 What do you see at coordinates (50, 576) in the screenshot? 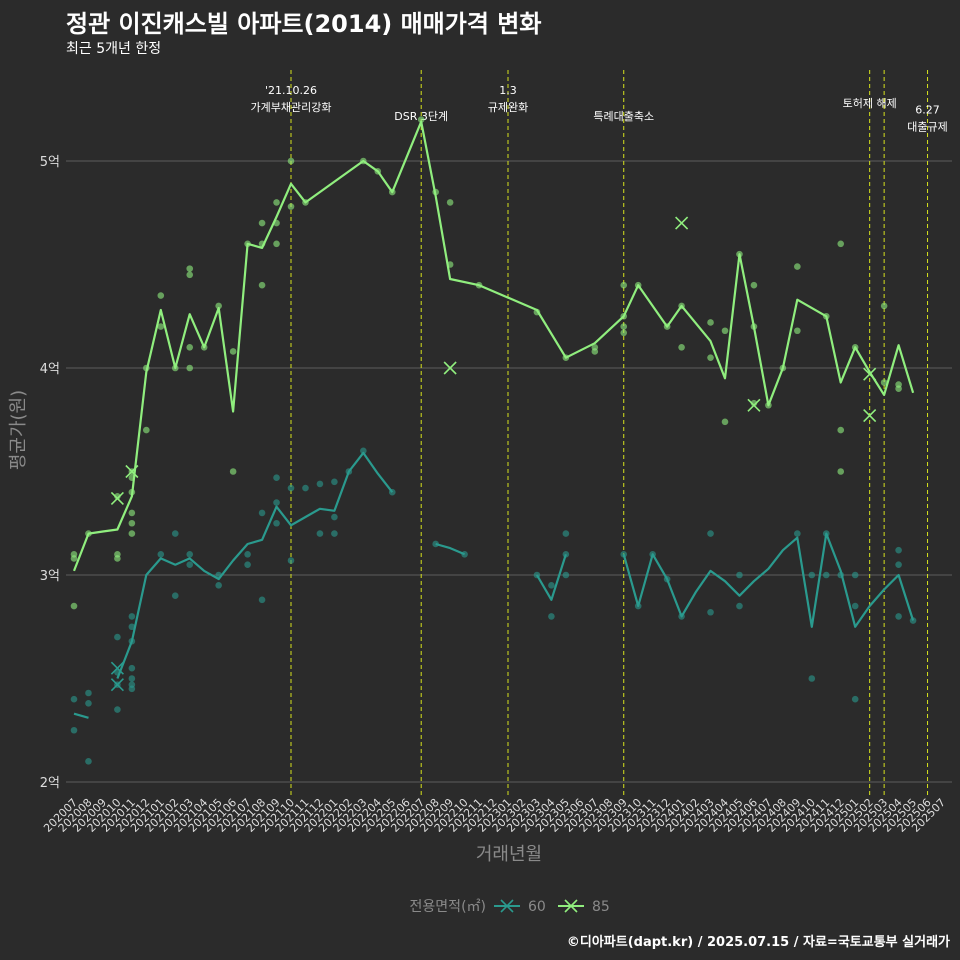
I see `y-tick-label: 3억` at bounding box center [50, 576].